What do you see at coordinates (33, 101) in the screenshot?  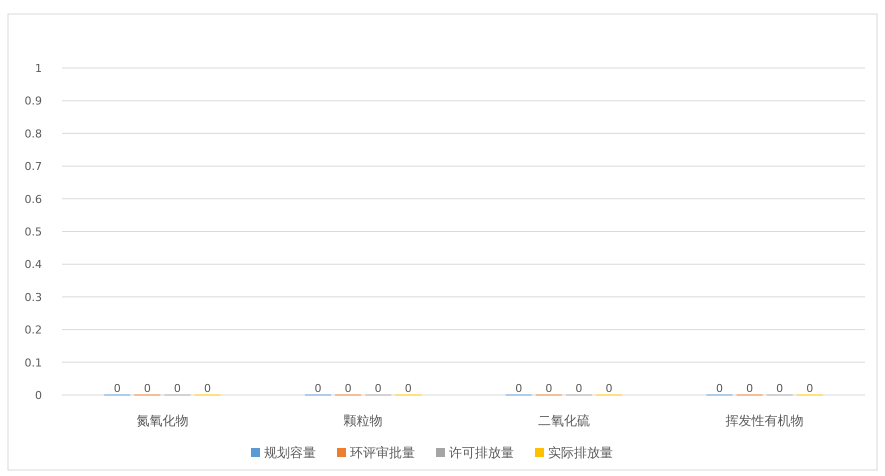 I see `y-tick-label: 0.9` at bounding box center [33, 101].